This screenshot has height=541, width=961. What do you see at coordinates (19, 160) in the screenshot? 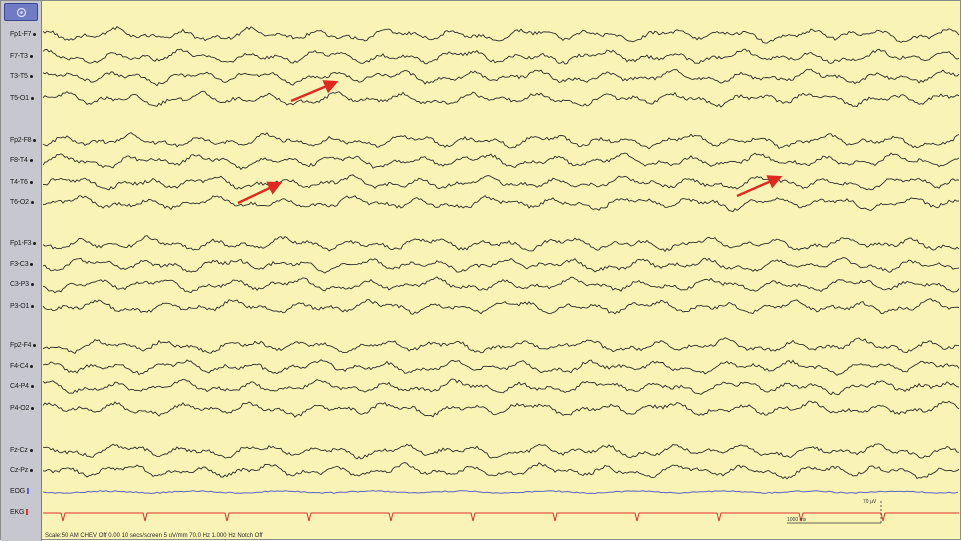
I see `channel-label-text: F8-T4` at bounding box center [19, 160].